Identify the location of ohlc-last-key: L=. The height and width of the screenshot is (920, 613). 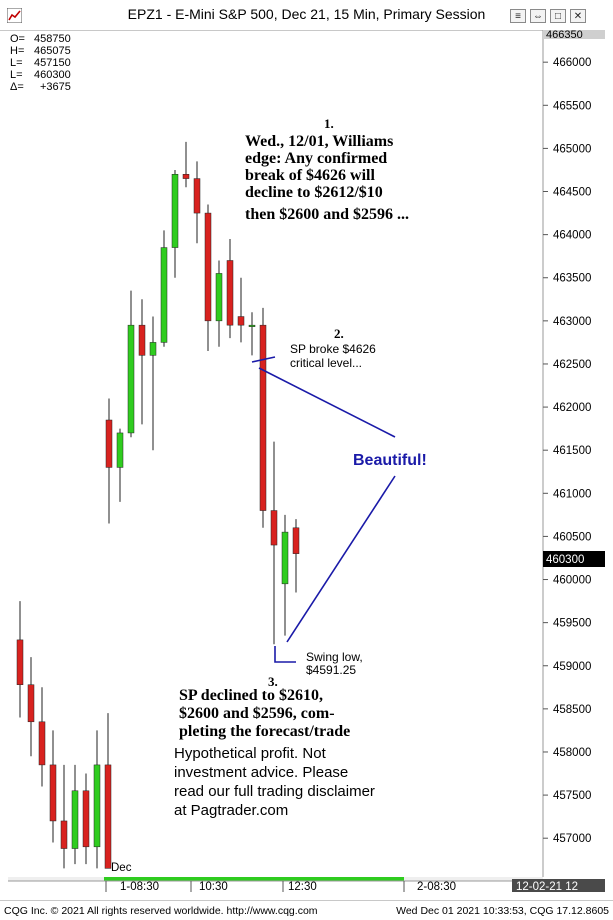
(16, 75).